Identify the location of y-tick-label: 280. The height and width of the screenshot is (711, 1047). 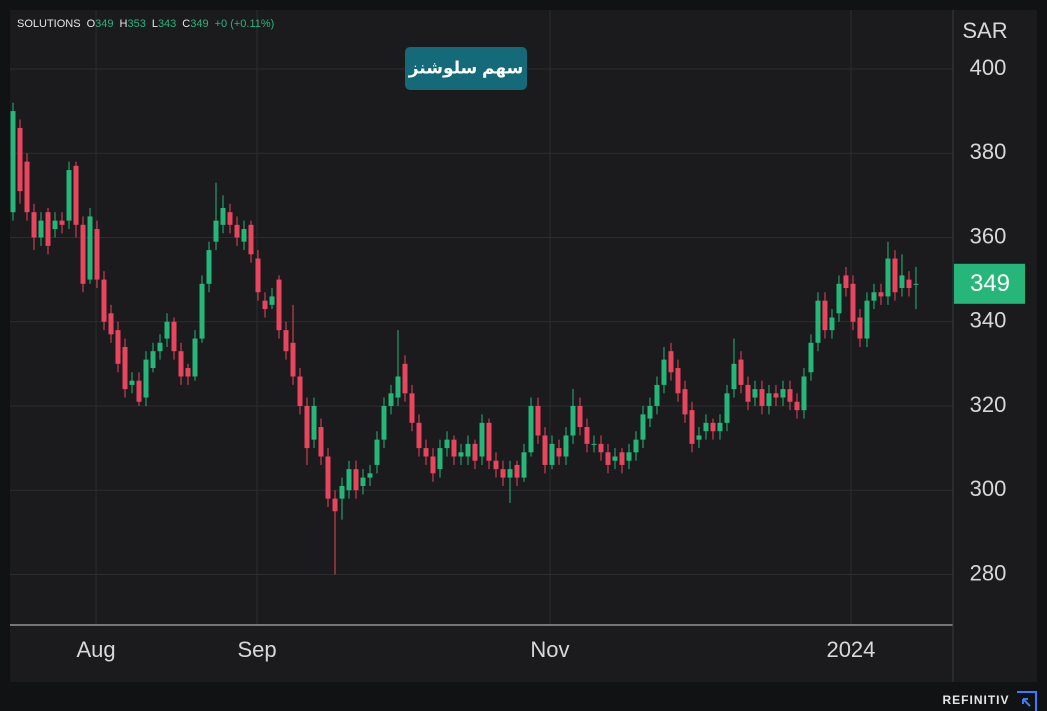
(988, 572).